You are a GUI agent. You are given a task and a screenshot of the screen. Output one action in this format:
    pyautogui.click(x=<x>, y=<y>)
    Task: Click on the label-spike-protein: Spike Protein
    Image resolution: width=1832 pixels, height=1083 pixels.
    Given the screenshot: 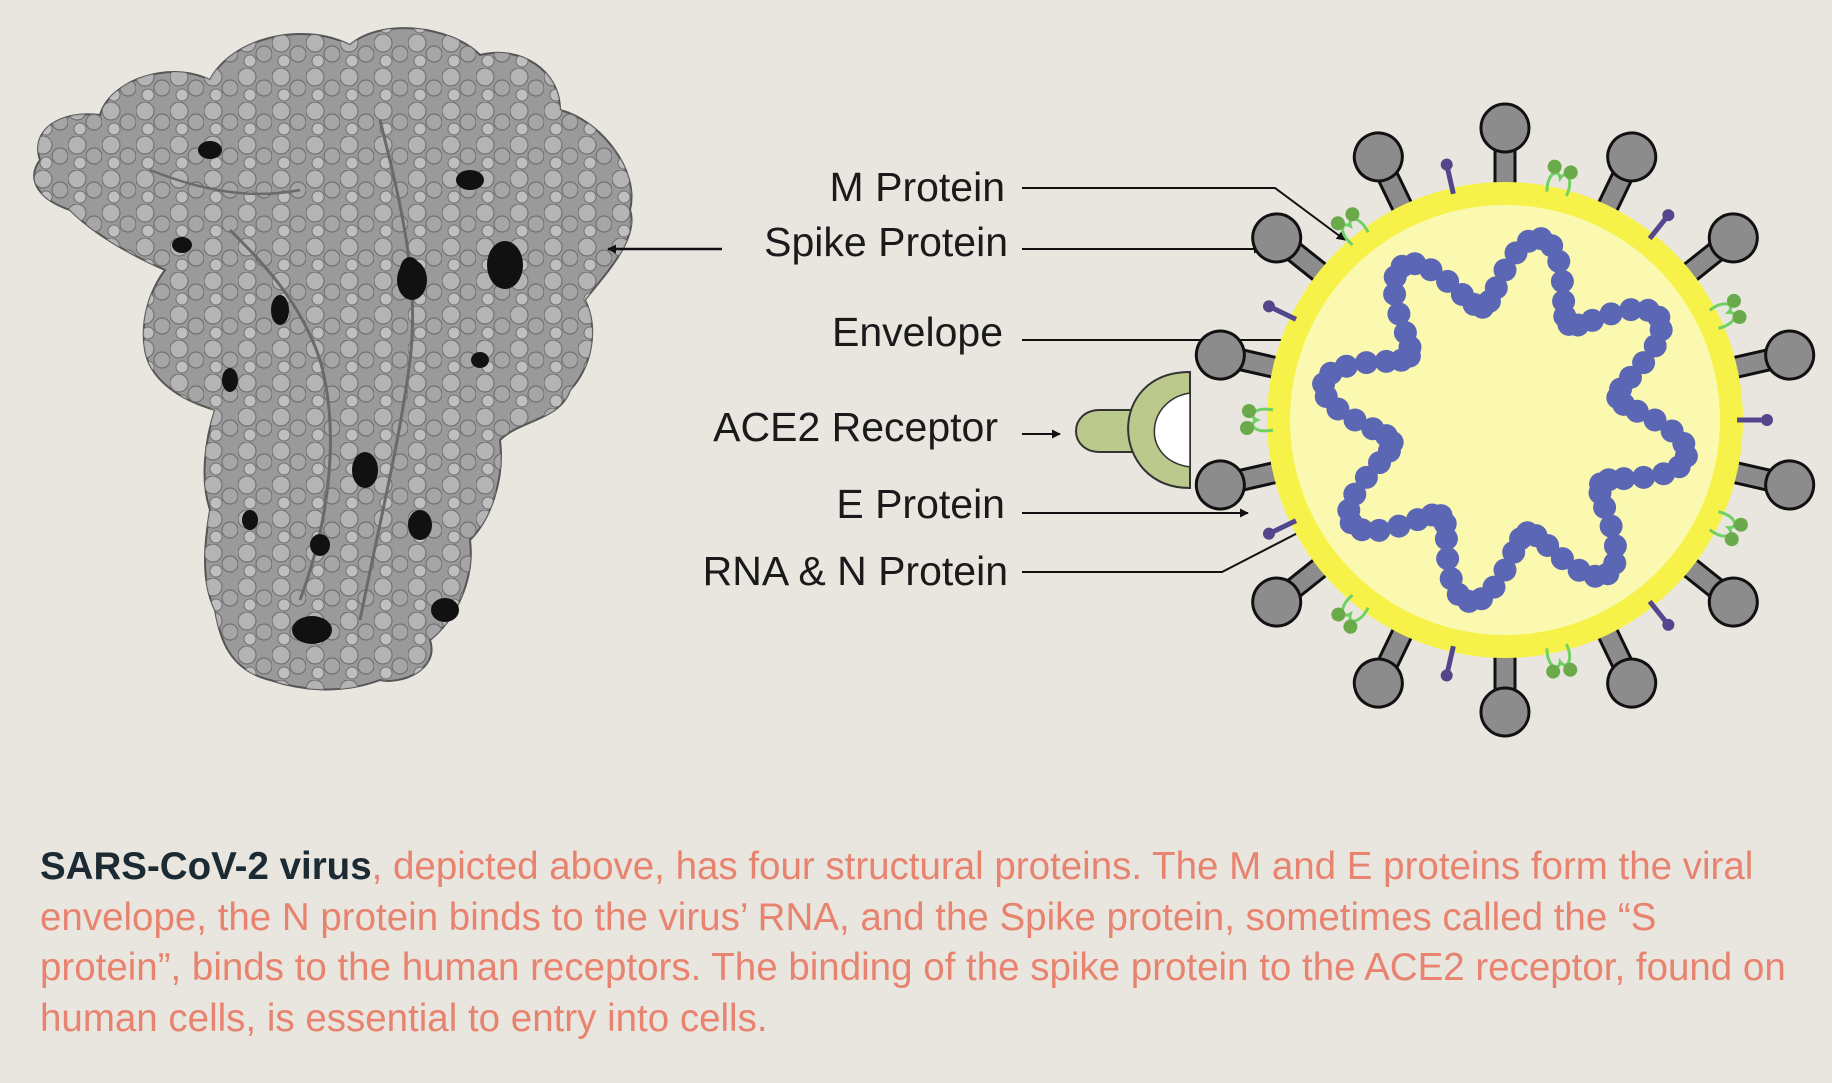 What is the action you would take?
    pyautogui.click(x=886, y=242)
    